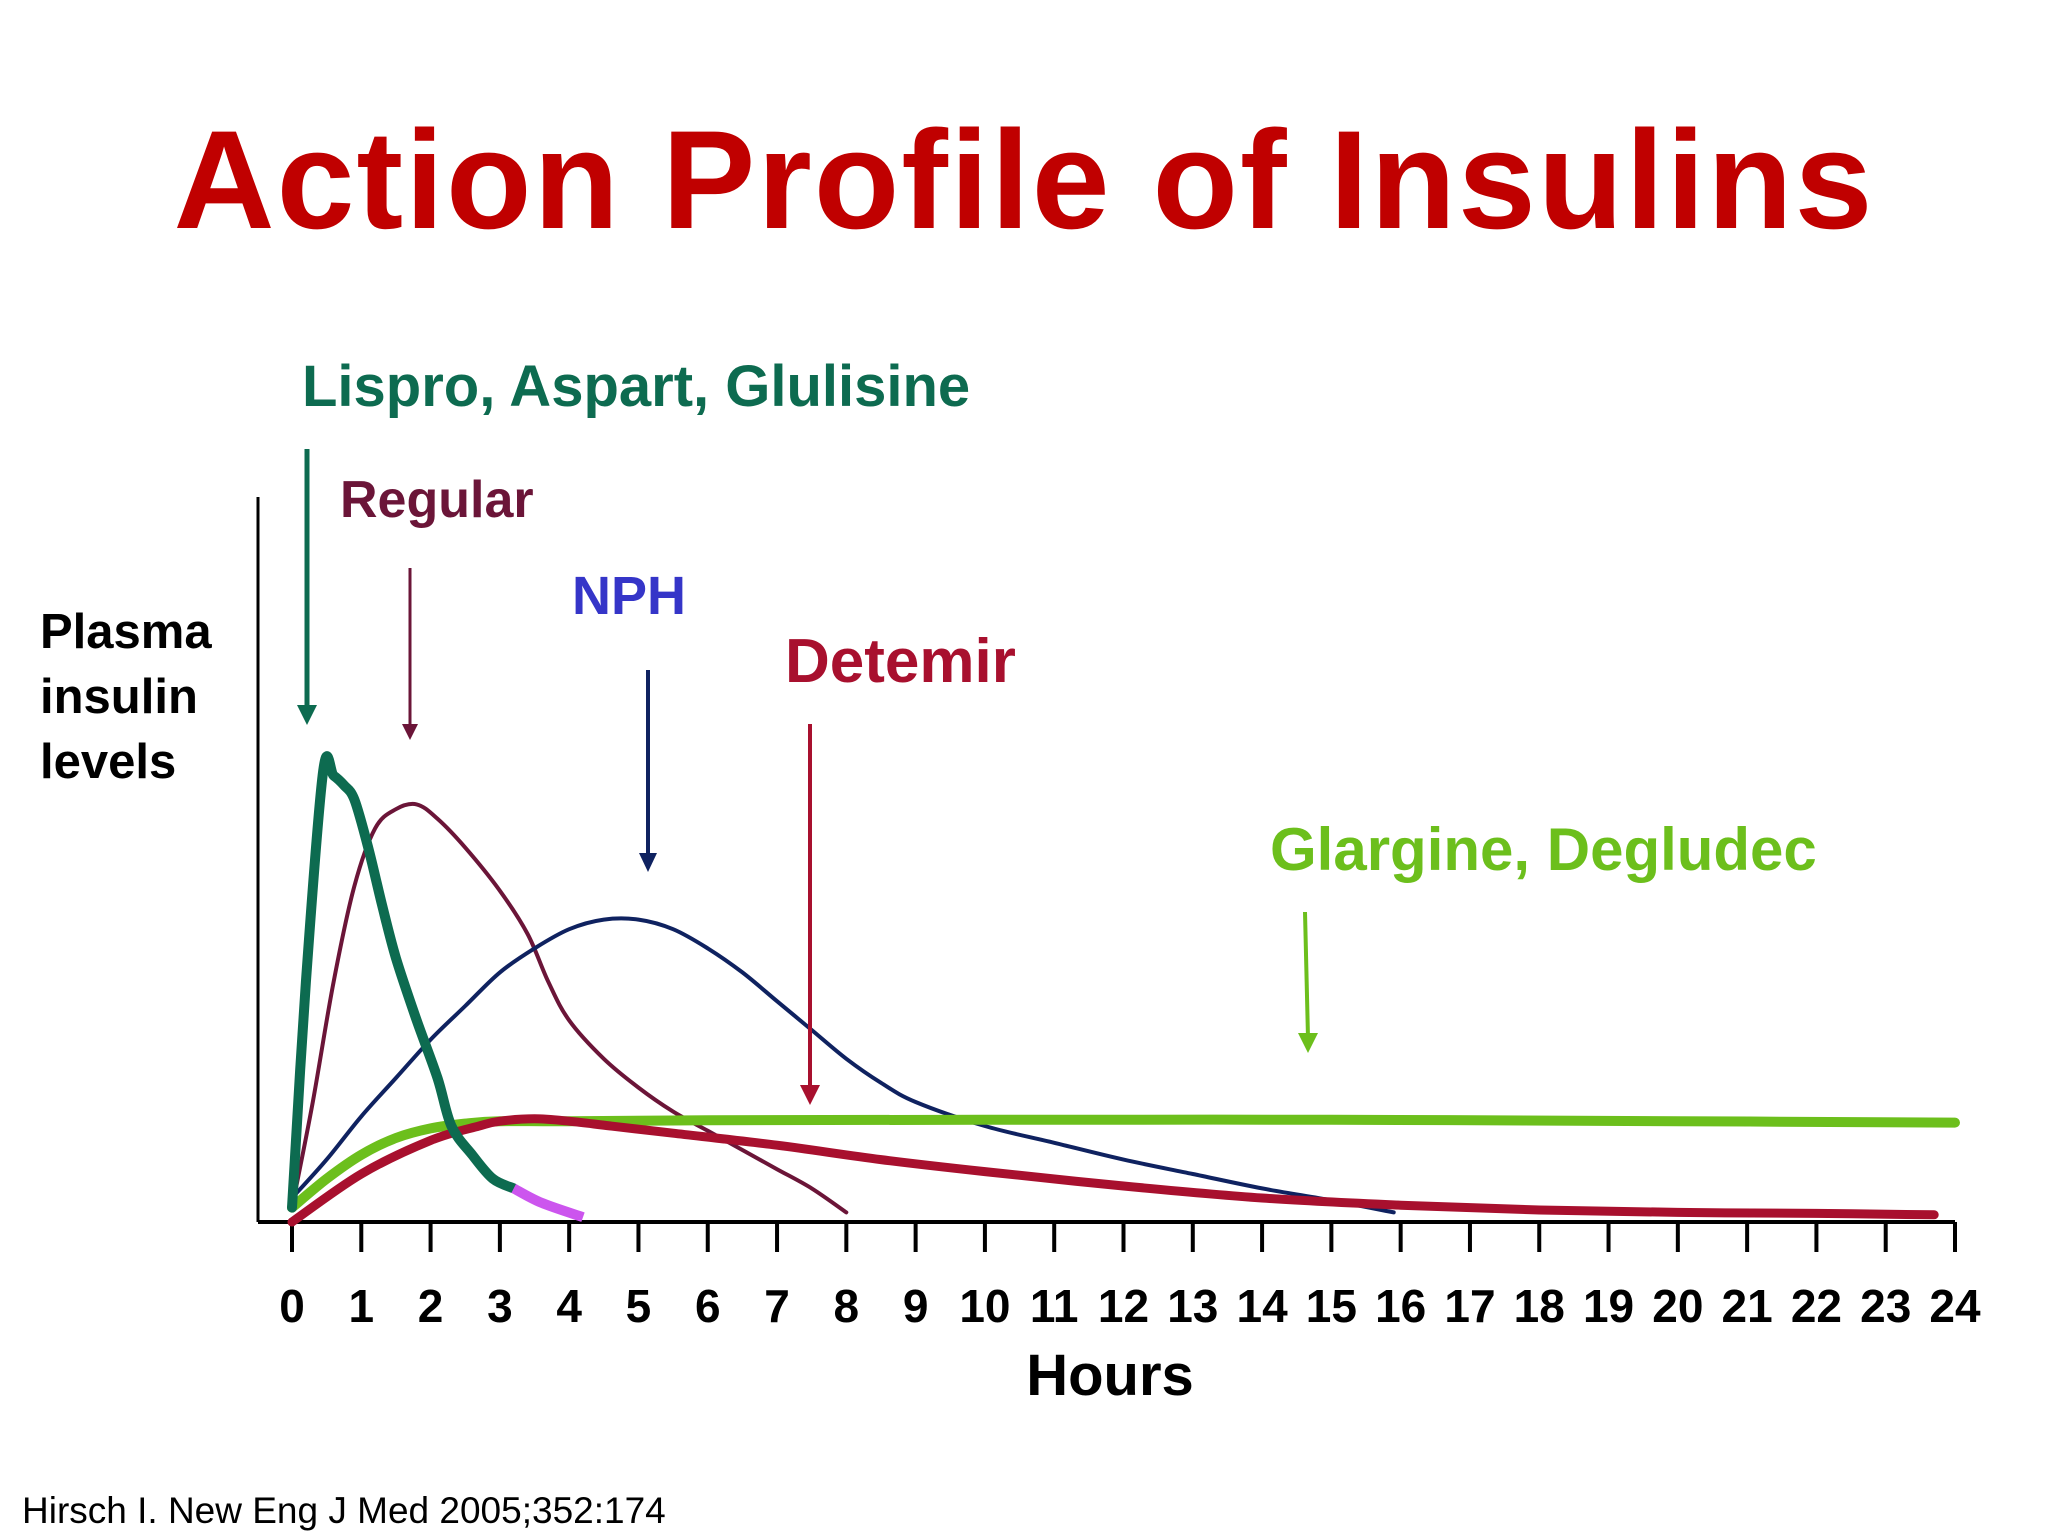 The image size is (2048, 1536). I want to click on x-tick-label: 4, so click(569, 1306).